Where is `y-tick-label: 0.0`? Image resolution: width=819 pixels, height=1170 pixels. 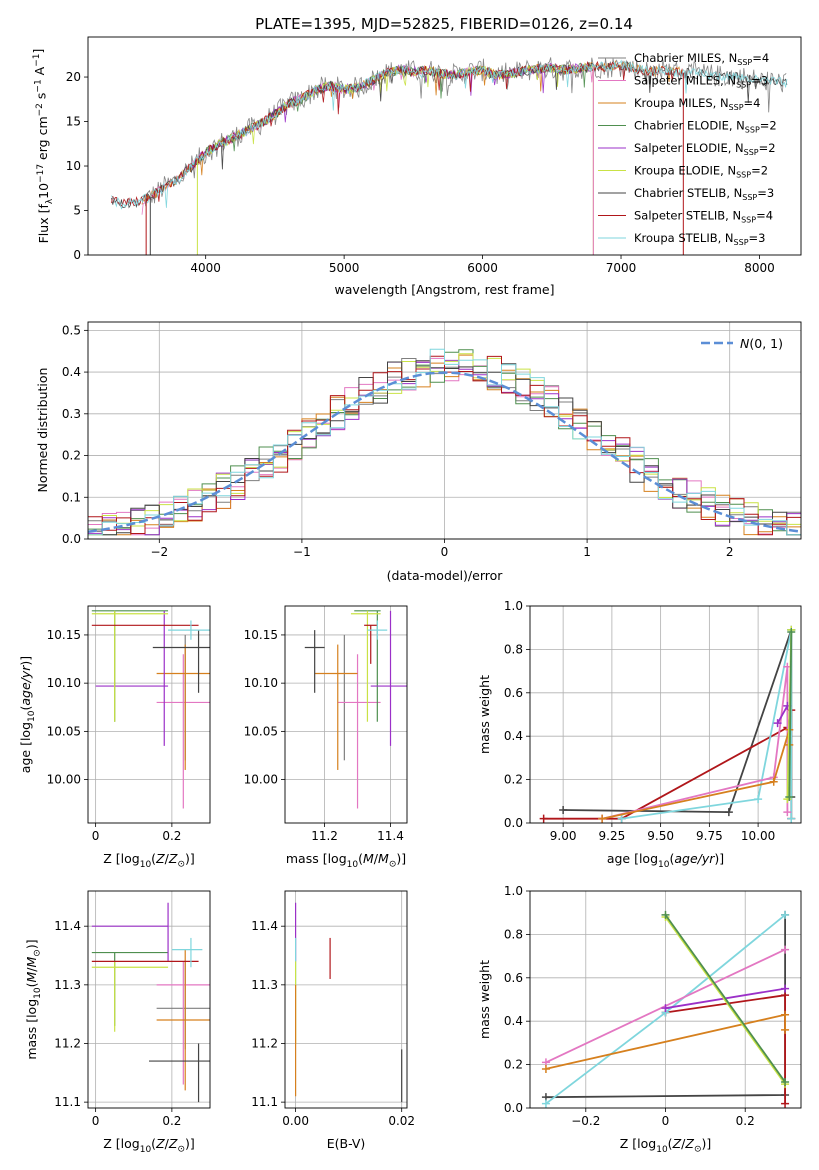 y-tick-label: 0.0 is located at coordinates (71, 539).